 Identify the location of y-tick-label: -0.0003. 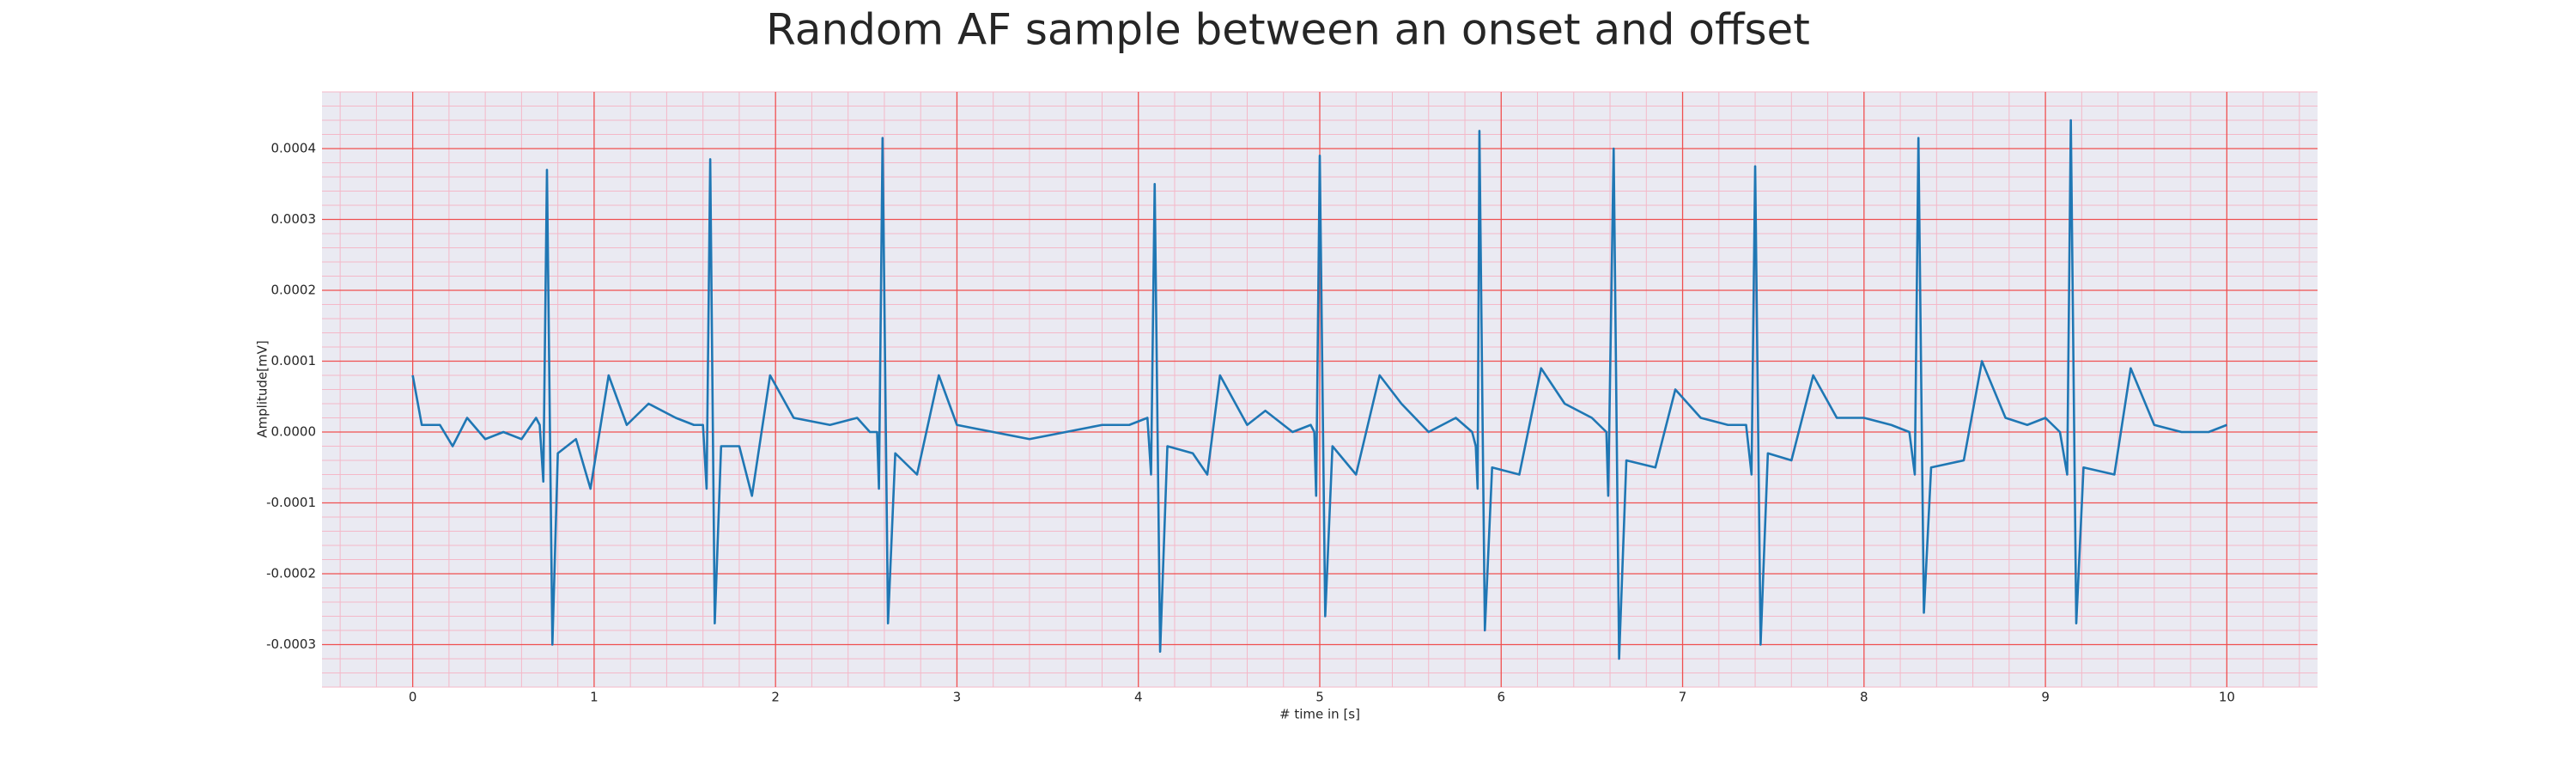
(291, 644).